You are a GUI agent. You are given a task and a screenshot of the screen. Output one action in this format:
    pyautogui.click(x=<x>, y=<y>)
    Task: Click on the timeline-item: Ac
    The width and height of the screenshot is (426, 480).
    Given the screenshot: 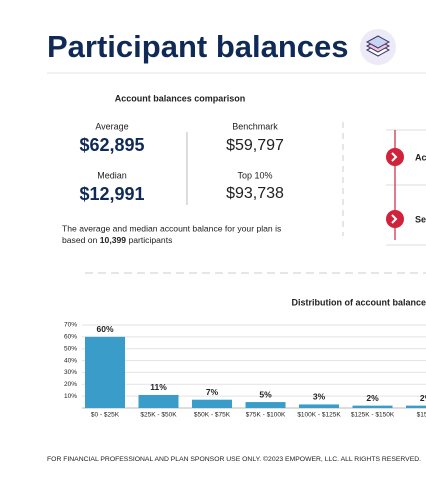 What is the action you would take?
    pyautogui.click(x=420, y=157)
    